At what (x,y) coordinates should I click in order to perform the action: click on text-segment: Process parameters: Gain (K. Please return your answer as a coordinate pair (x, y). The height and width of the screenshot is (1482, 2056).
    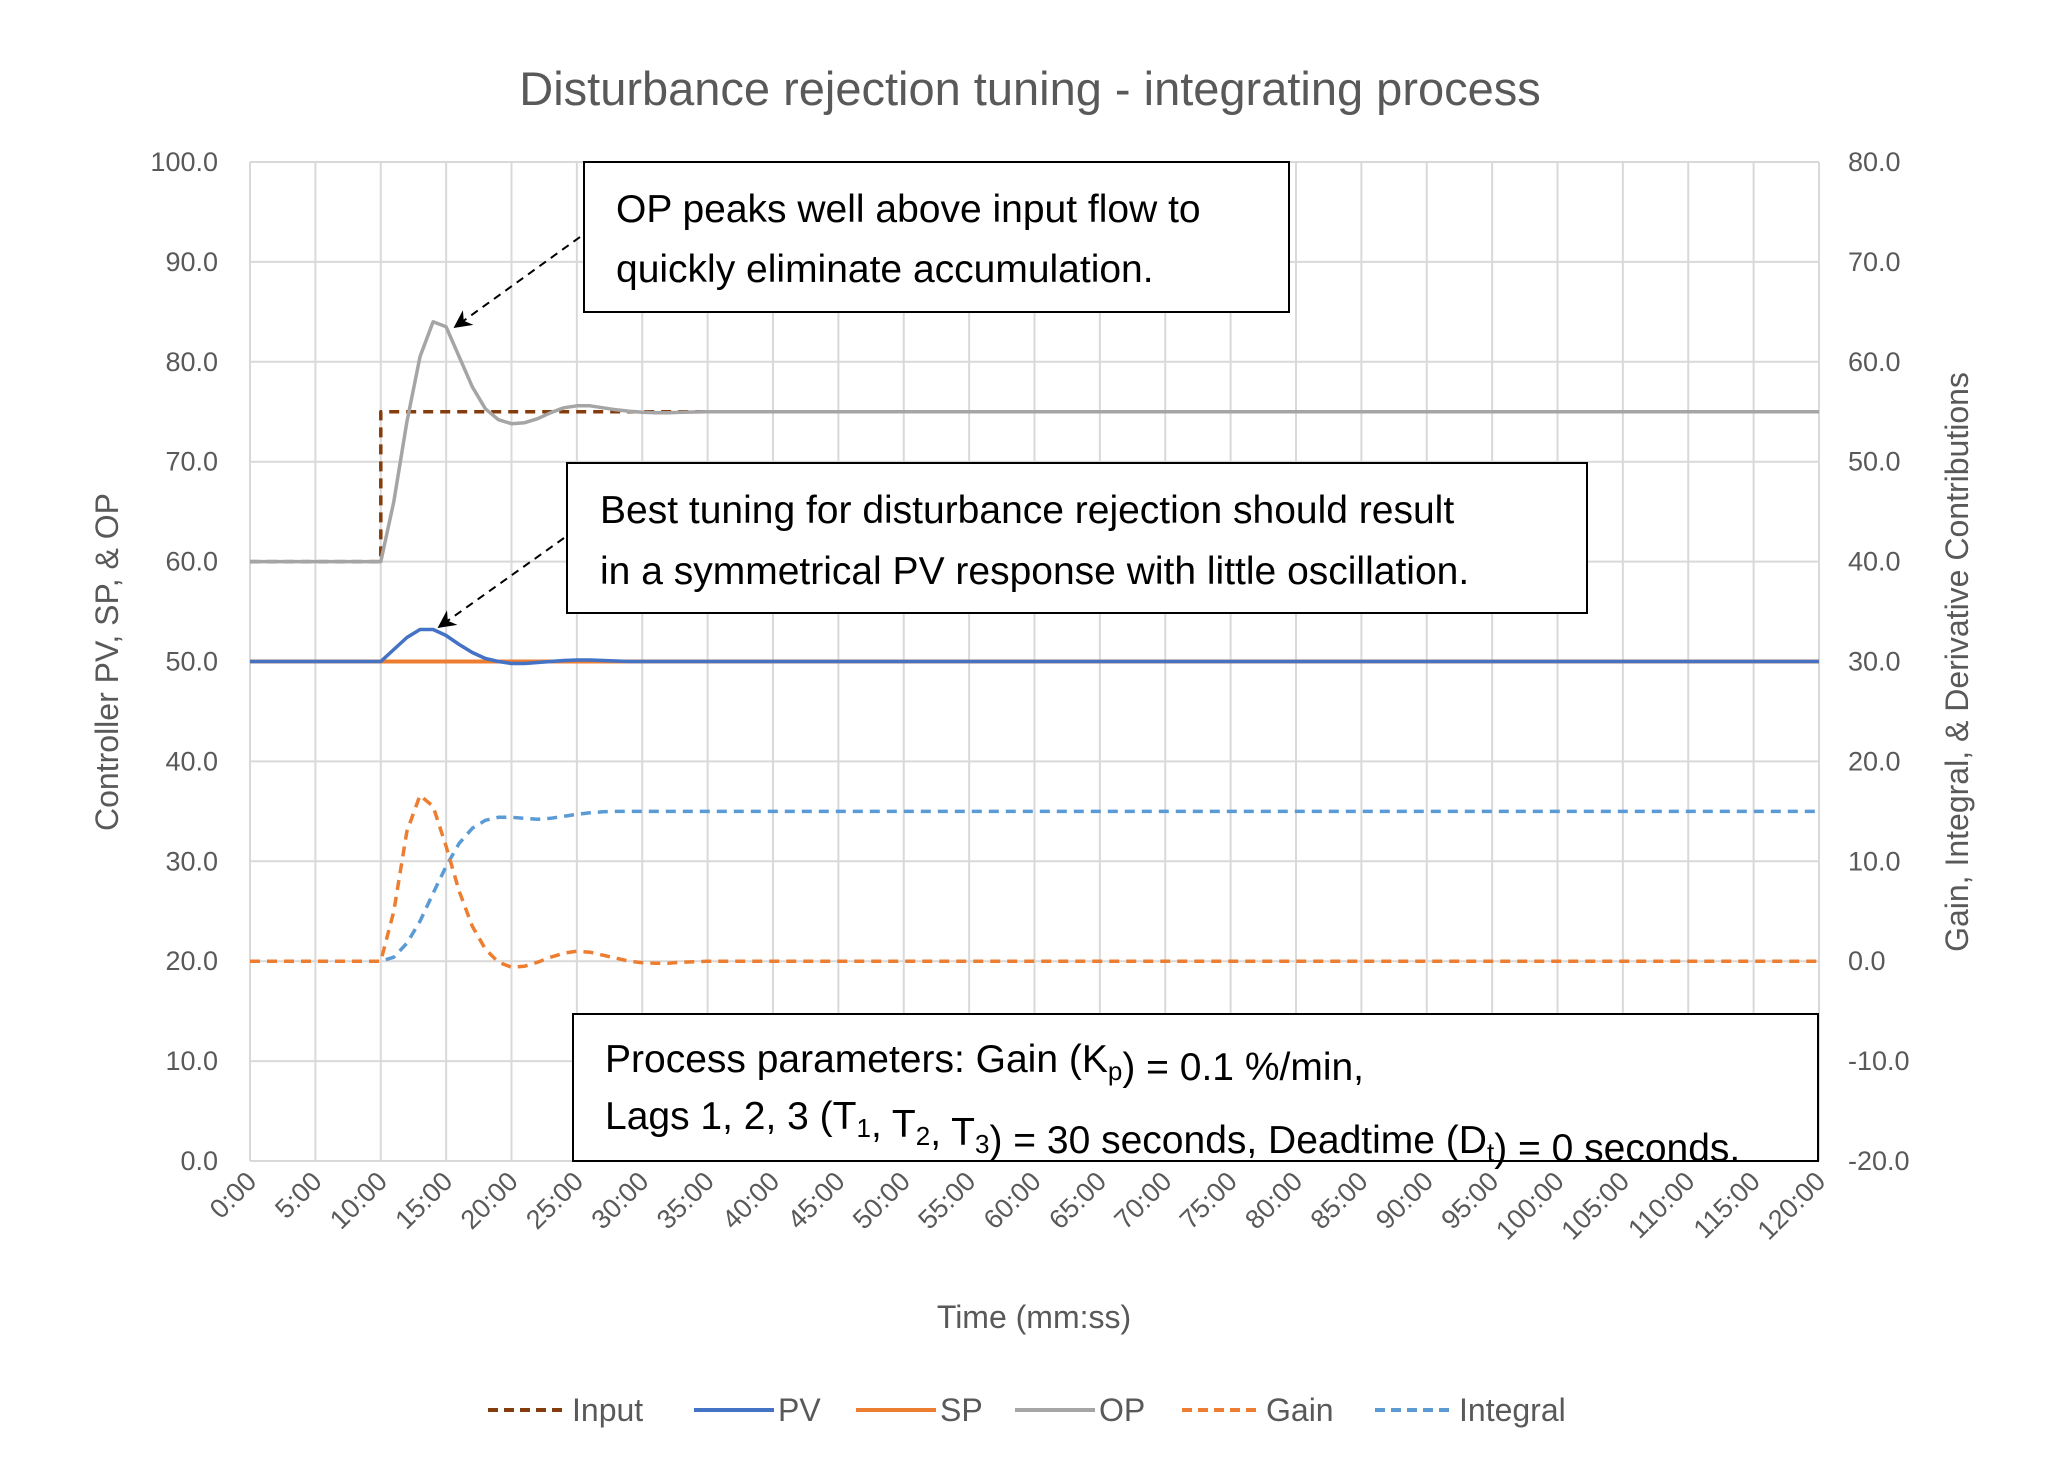
    Looking at the image, I should click on (856, 1059).